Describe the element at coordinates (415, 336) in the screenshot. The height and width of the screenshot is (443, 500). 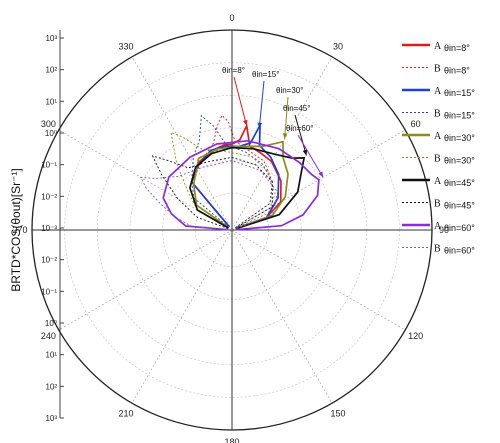
I see `angle-label: 120` at that location.